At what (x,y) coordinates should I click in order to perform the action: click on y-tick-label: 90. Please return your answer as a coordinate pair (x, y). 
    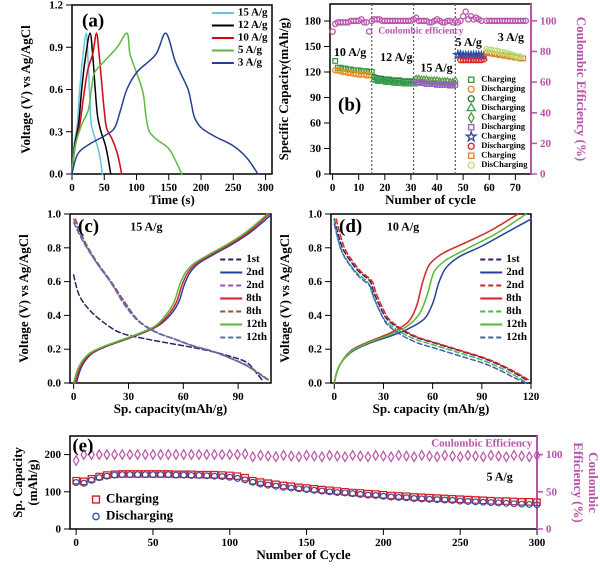
    Looking at the image, I should click on (316, 98).